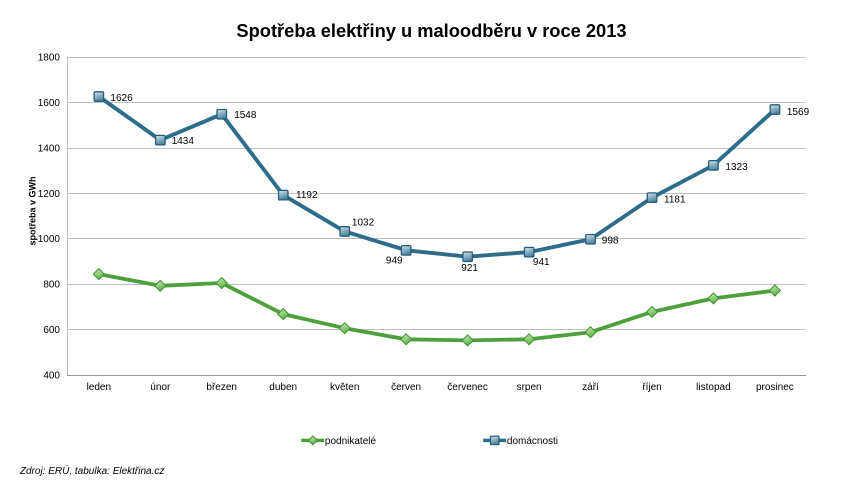  Describe the element at coordinates (467, 387) in the screenshot. I see `svg-text: červenec` at that location.